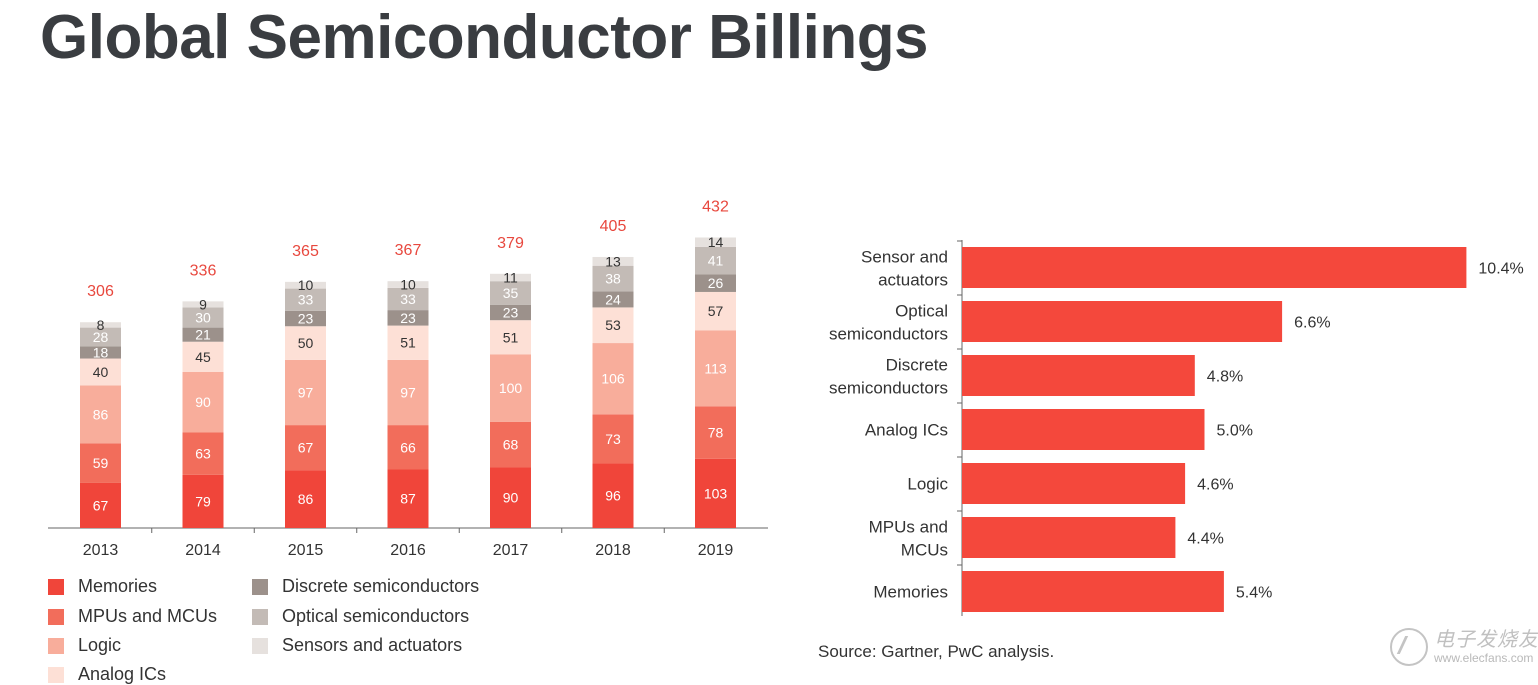 Image resolution: width=1538 pixels, height=685 pixels. What do you see at coordinates (613, 379) in the screenshot?
I see `data-label-2018-seg-2: 106` at bounding box center [613, 379].